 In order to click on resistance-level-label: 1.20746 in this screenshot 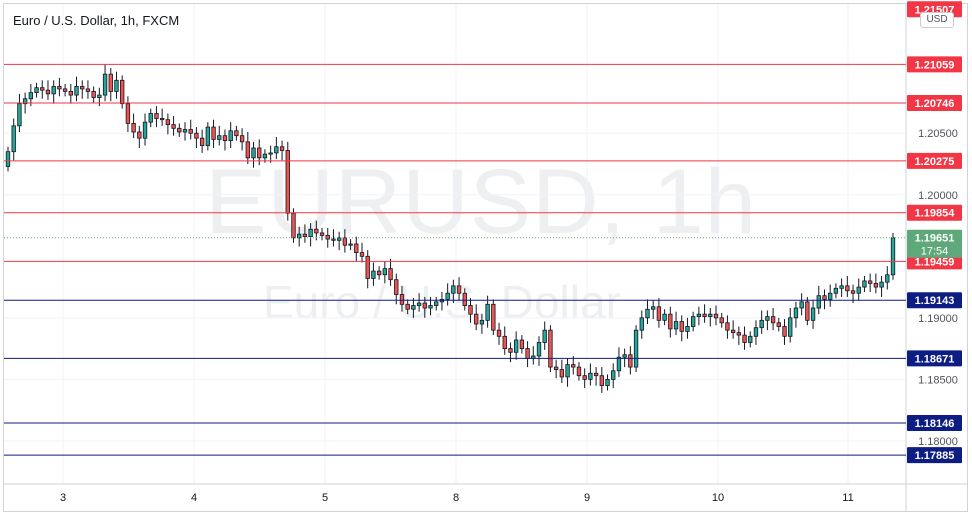, I will do `click(935, 104)`.